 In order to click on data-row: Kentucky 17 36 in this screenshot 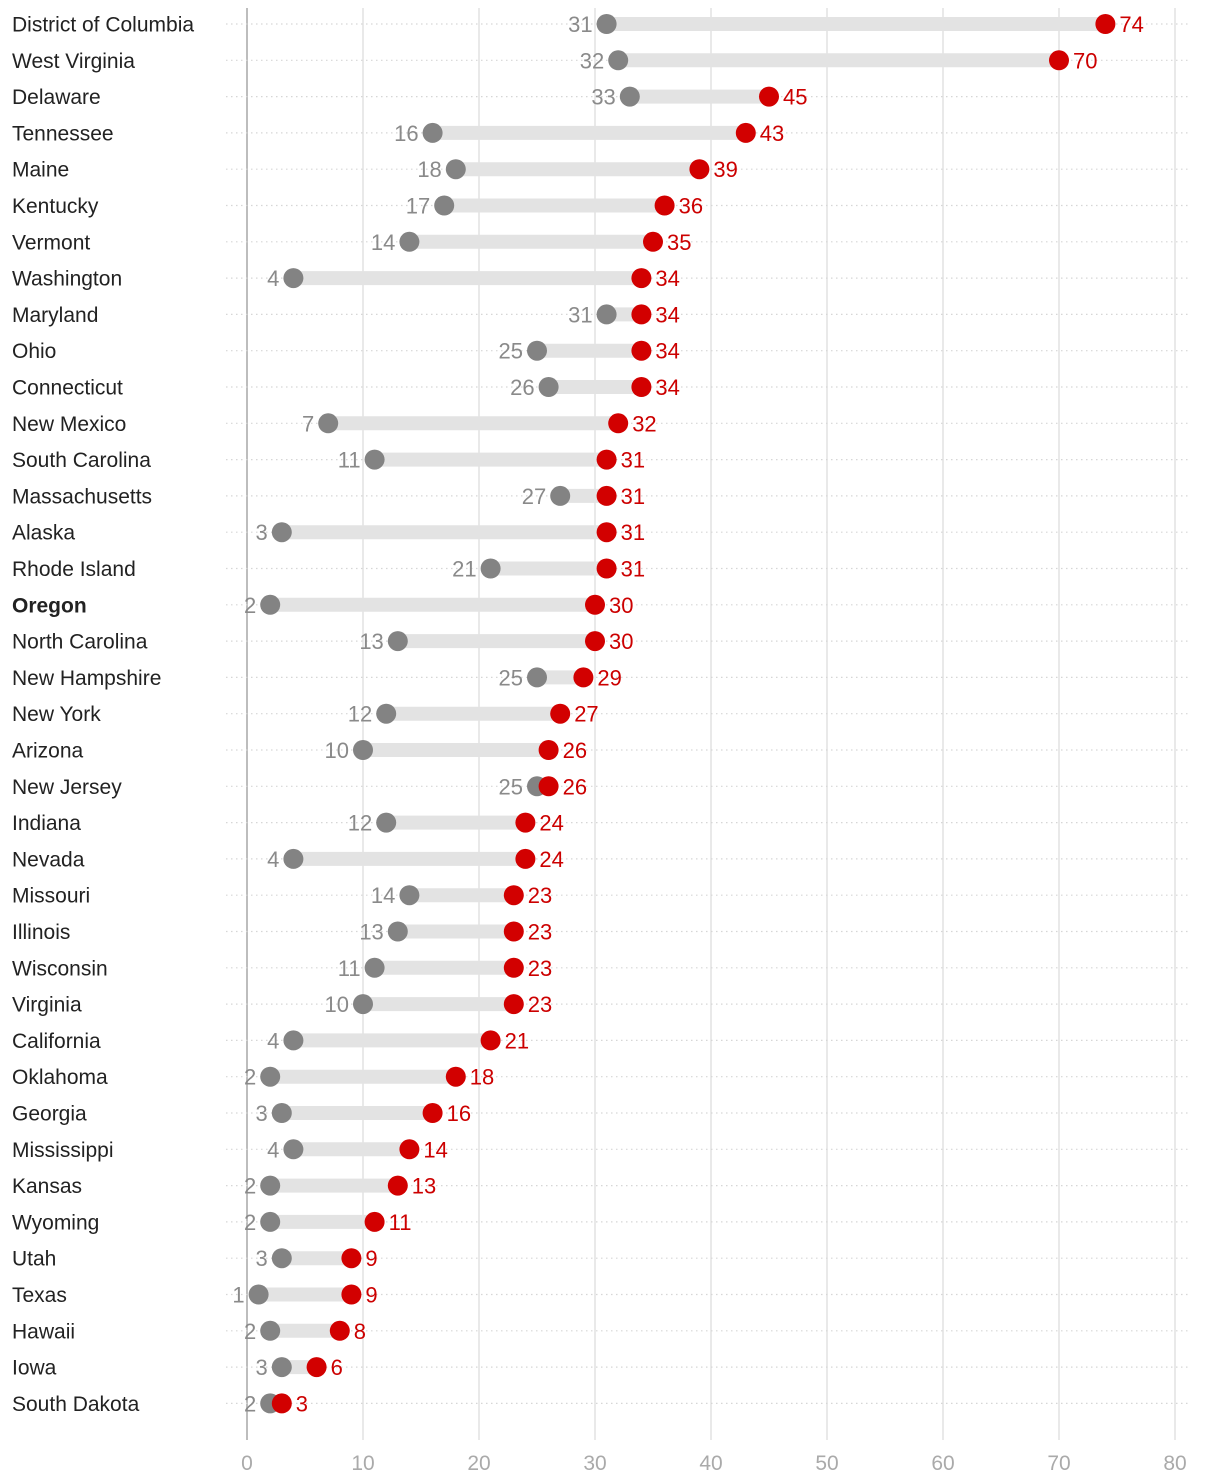, I will do `click(357, 206)`.